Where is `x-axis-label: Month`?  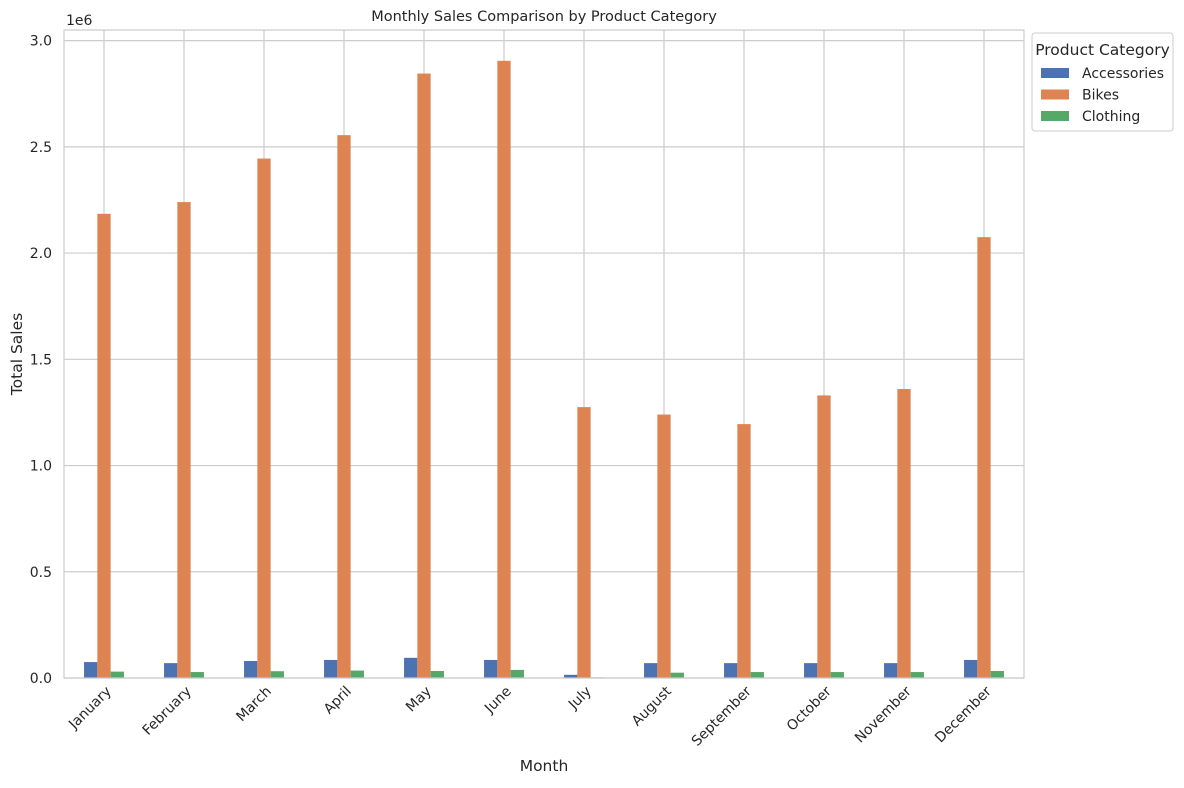
x-axis-label: Month is located at coordinates (544, 766).